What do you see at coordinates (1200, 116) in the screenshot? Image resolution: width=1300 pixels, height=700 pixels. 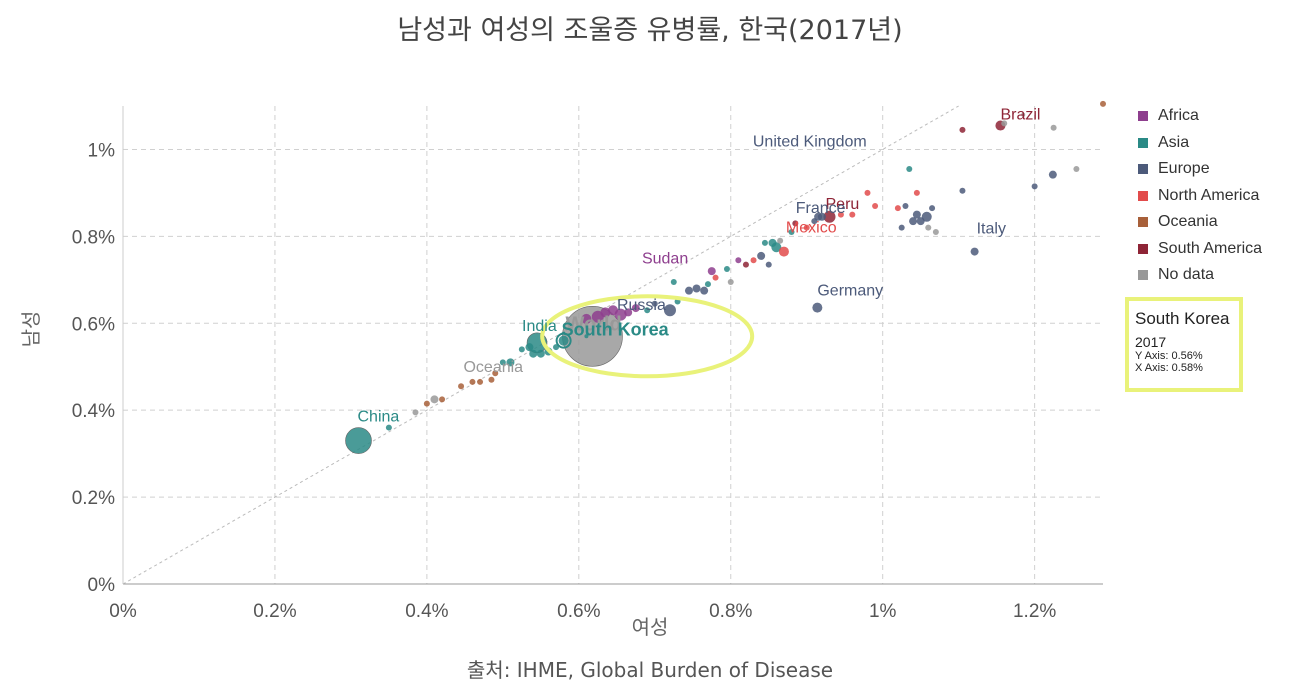 I see `legend-item: Africa` at bounding box center [1200, 116].